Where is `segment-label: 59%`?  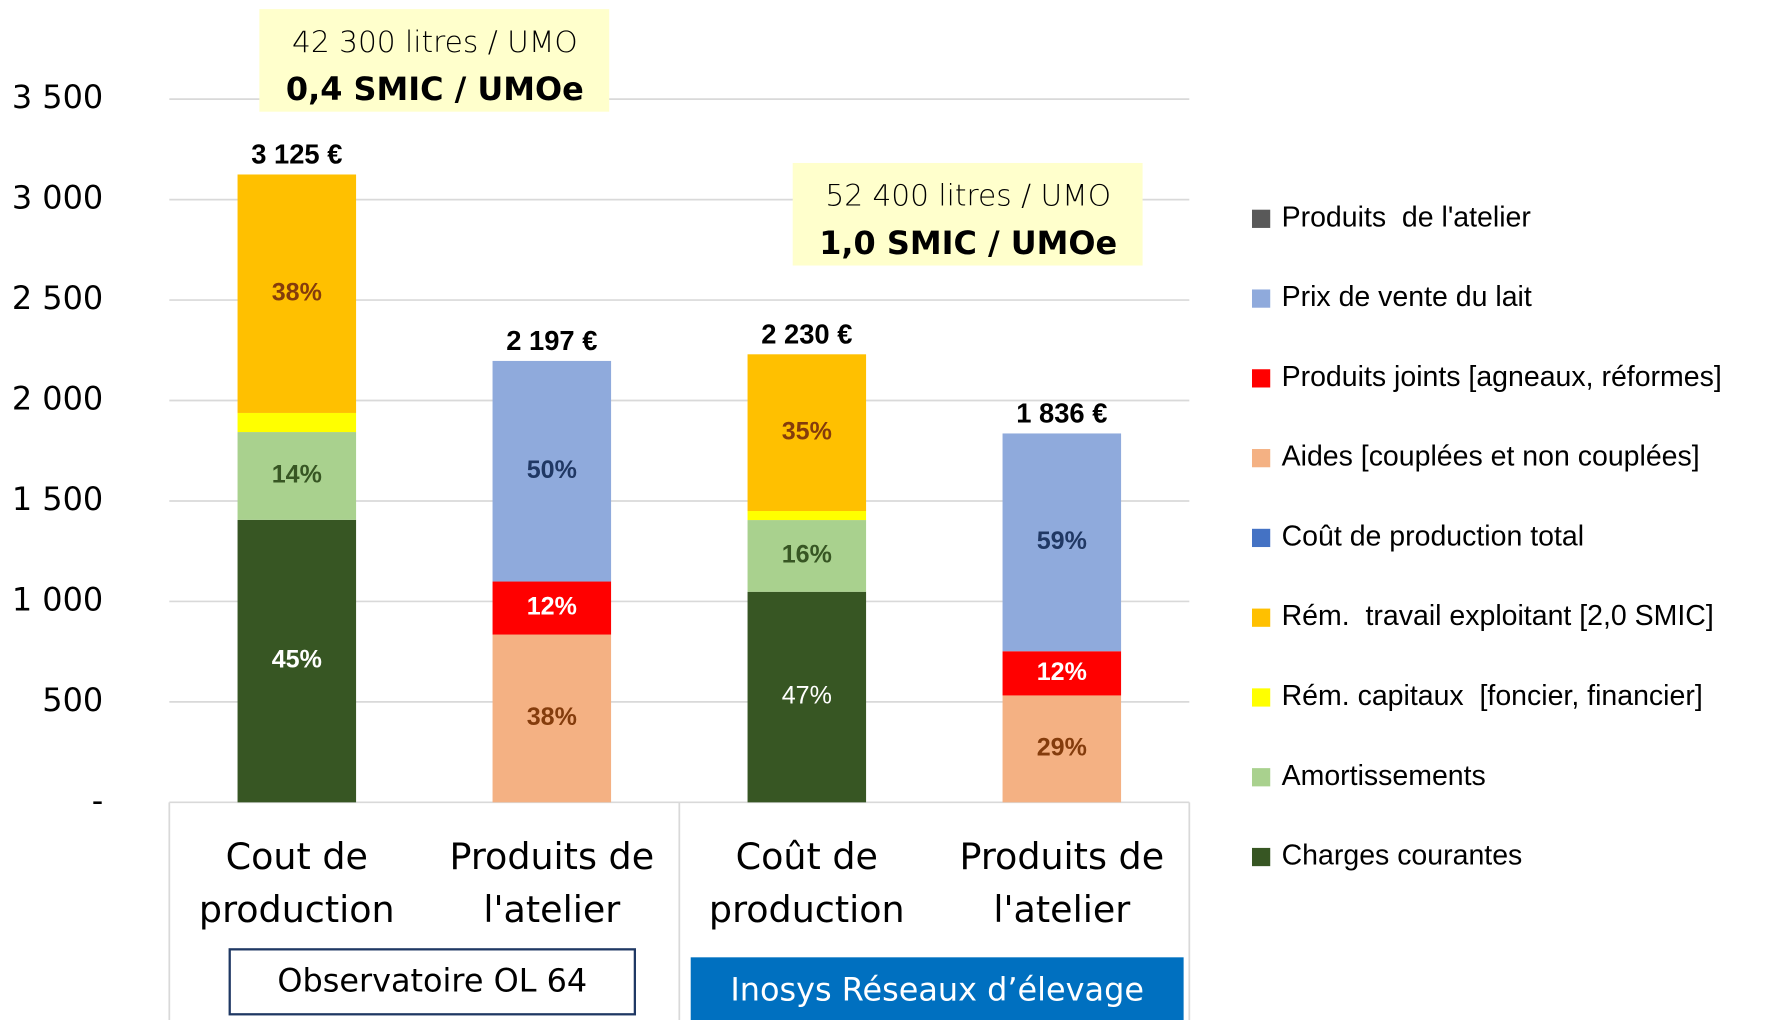
segment-label: 59% is located at coordinates (1062, 541).